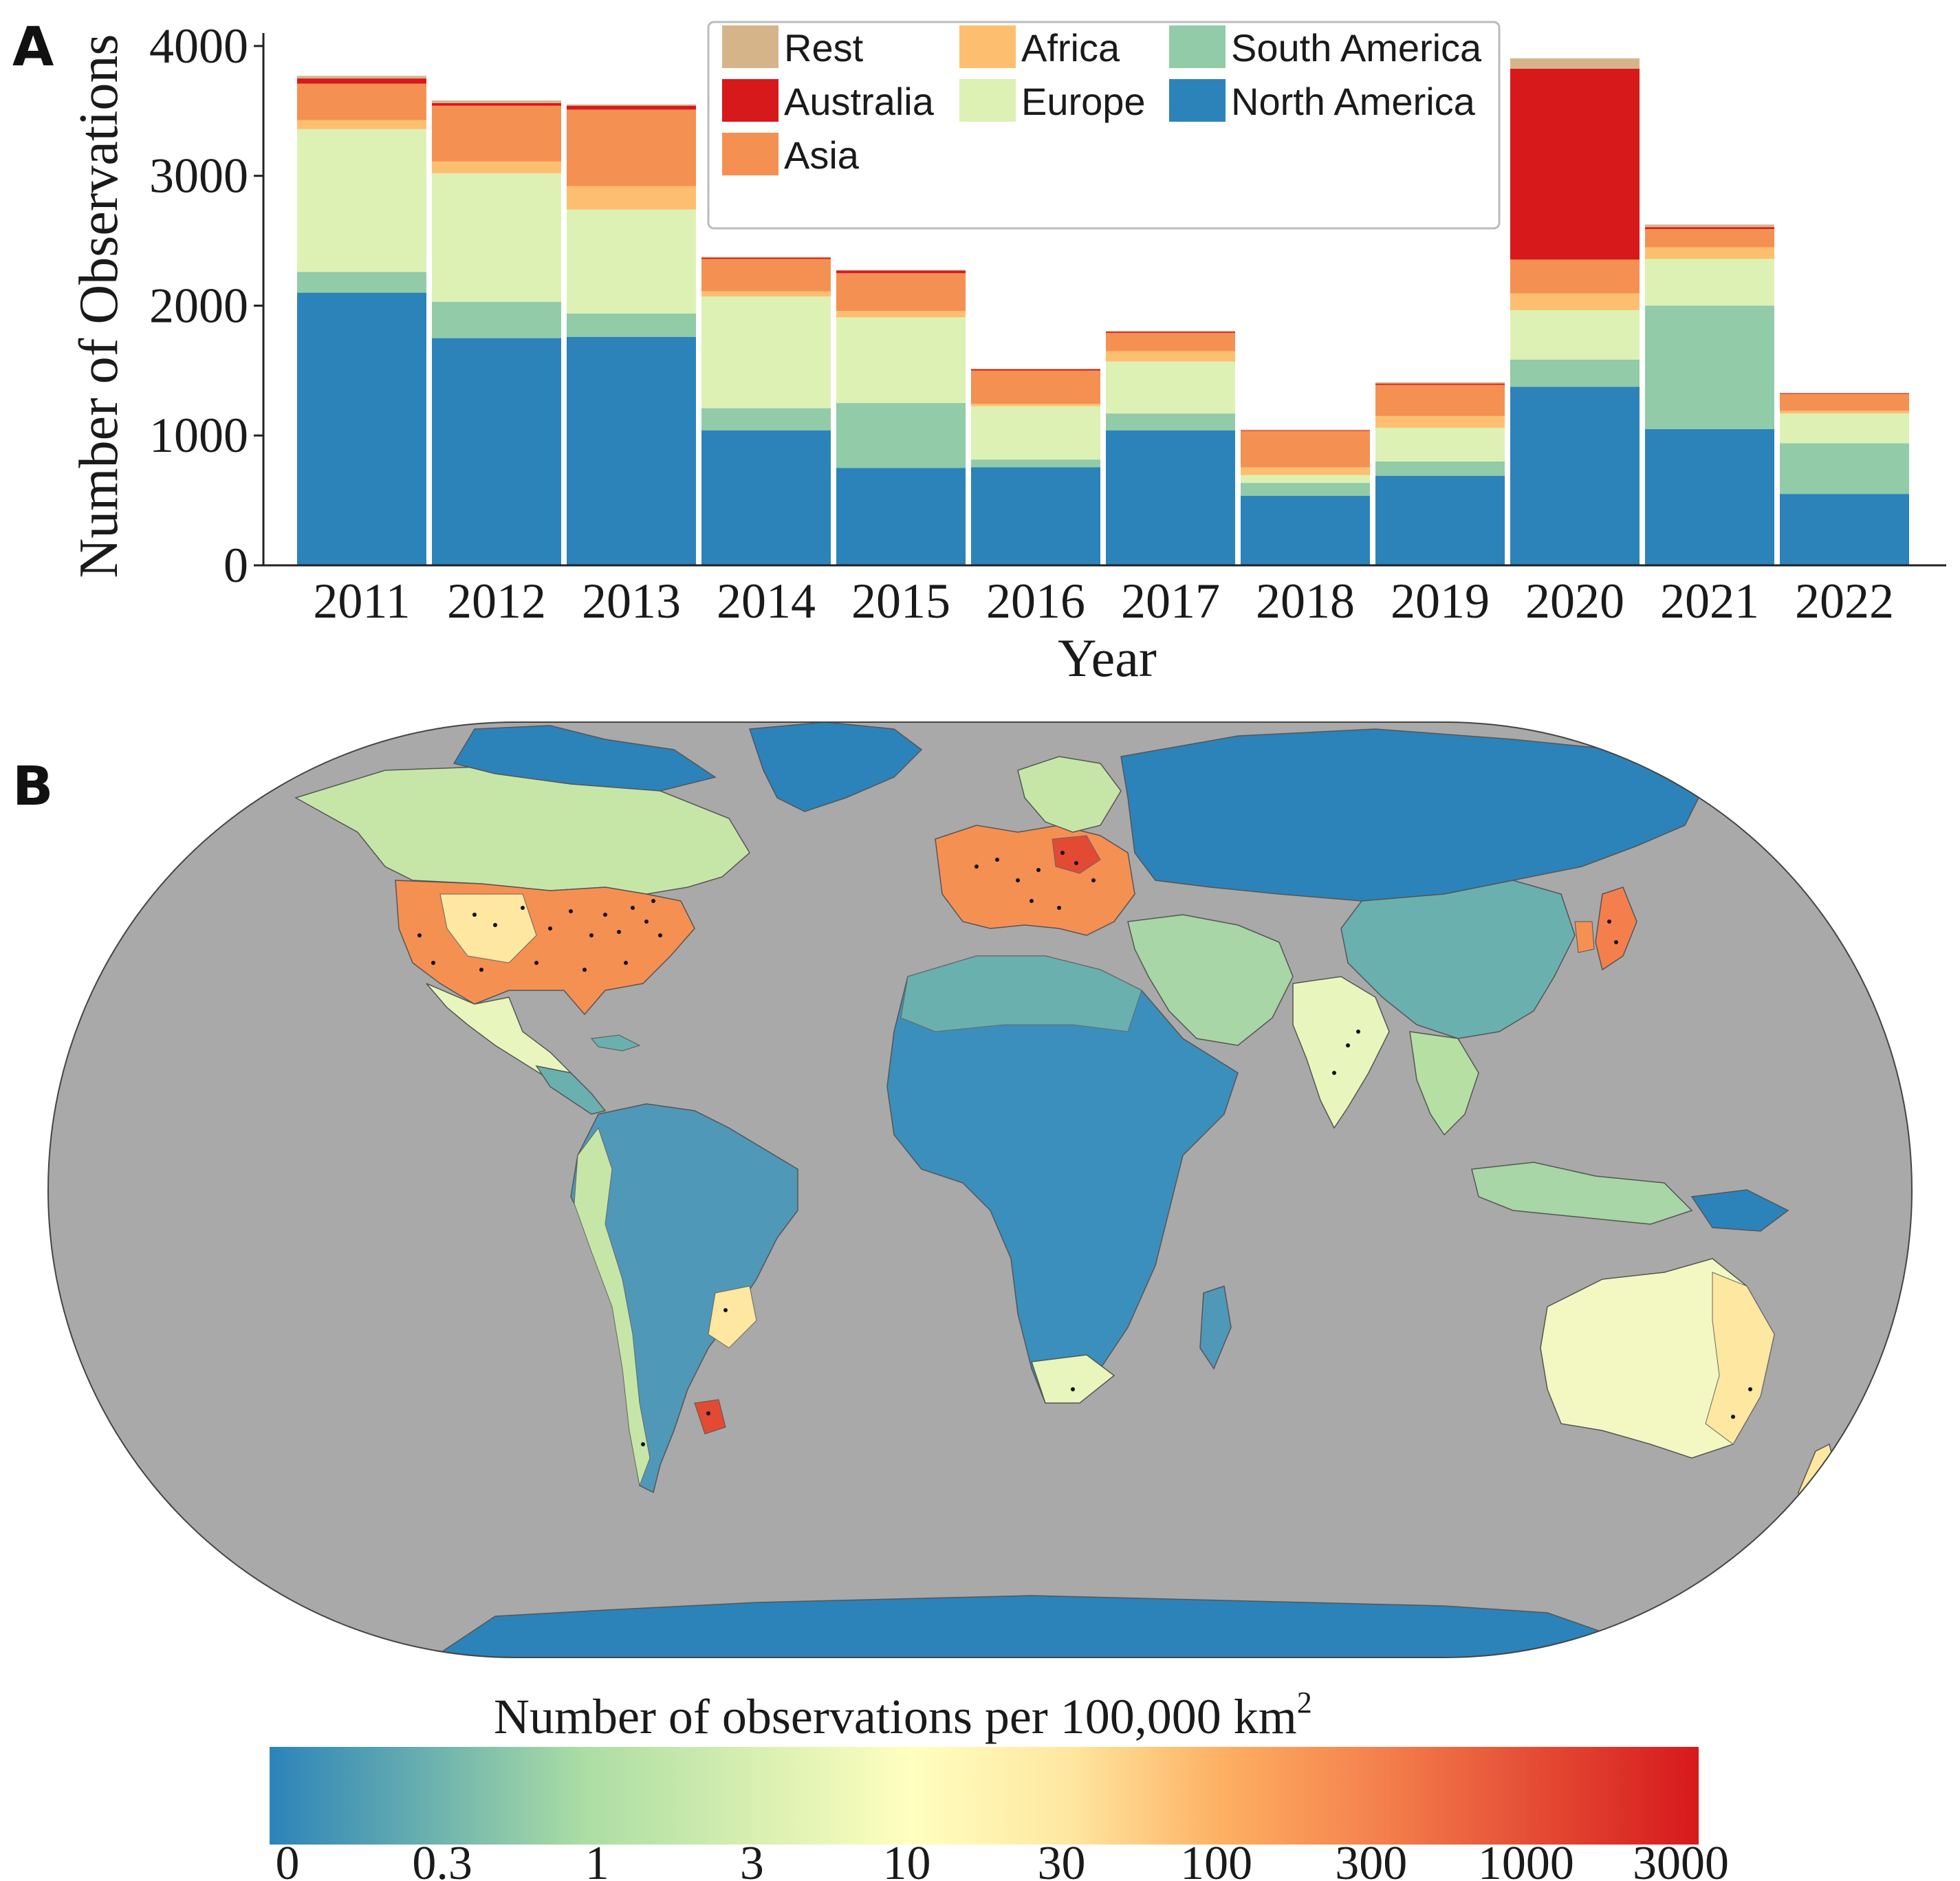 The height and width of the screenshot is (1881, 1960). I want to click on bar-segment-2014-rest, so click(766, 257).